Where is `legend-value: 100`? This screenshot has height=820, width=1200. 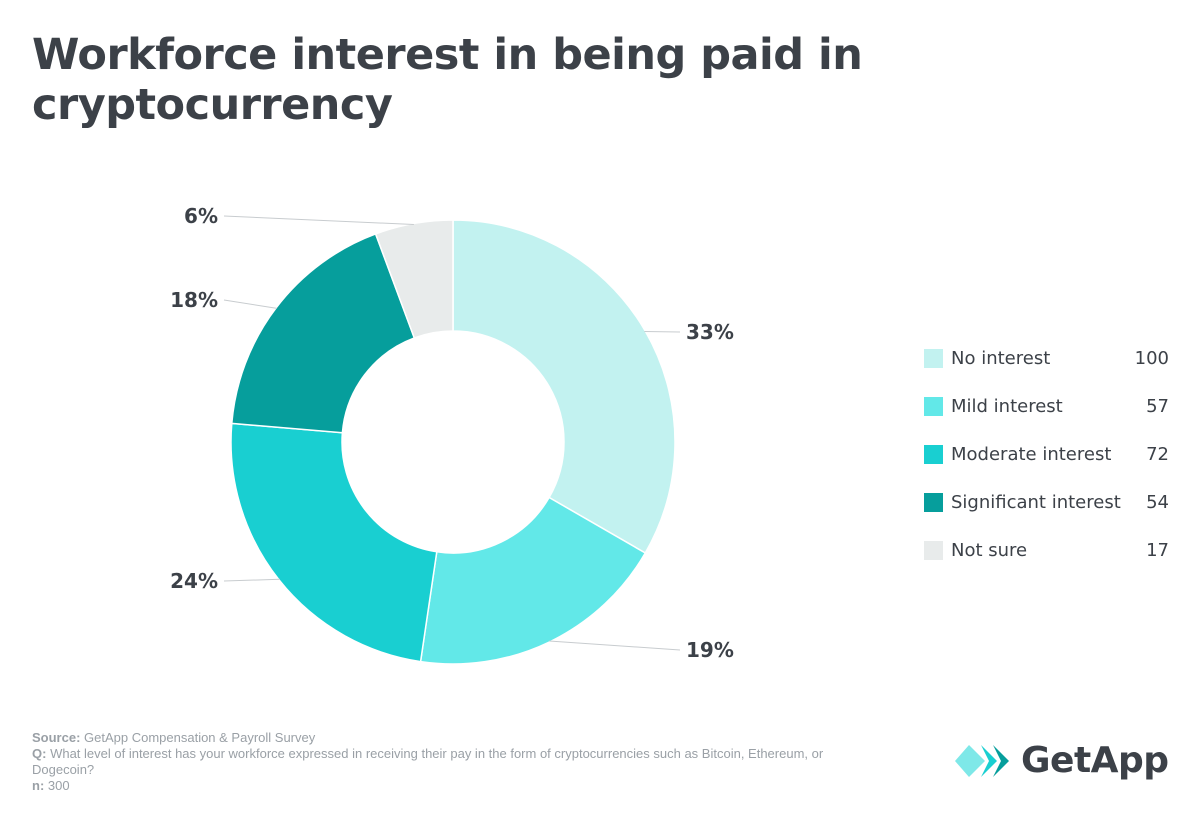 legend-value: 100 is located at coordinates (1151, 358).